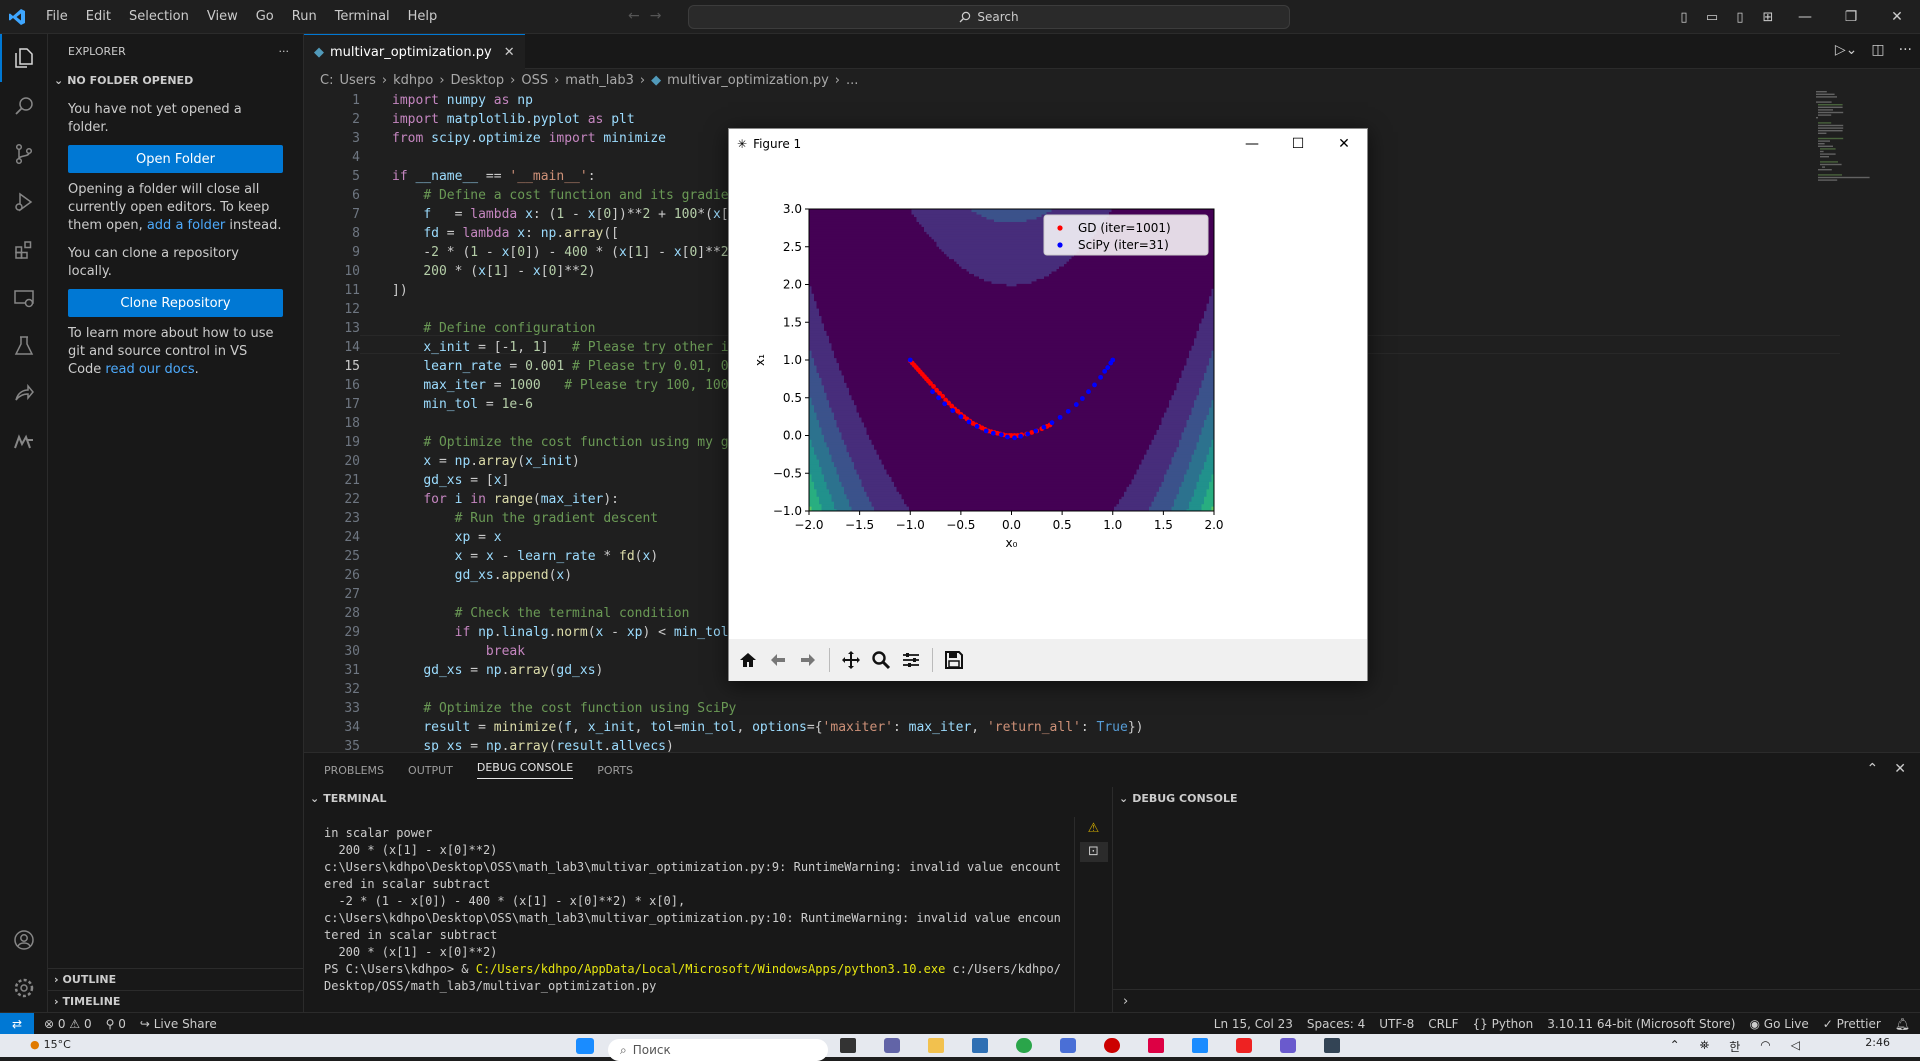  Describe the element at coordinates (525, 770) in the screenshot. I see `tab-debug-console: DEBUG CONSOLE` at that location.